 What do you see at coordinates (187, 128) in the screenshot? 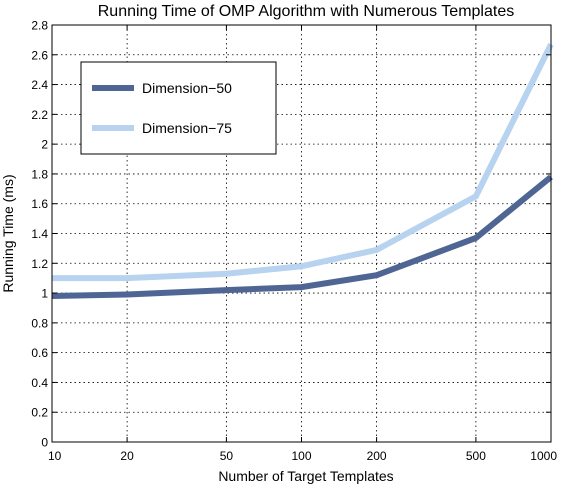
I see `legend-label-2: Dimension−75` at bounding box center [187, 128].